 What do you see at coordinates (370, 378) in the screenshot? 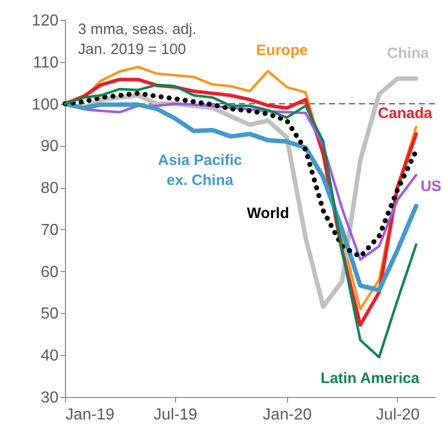
I see `series-label: Latin America` at bounding box center [370, 378].